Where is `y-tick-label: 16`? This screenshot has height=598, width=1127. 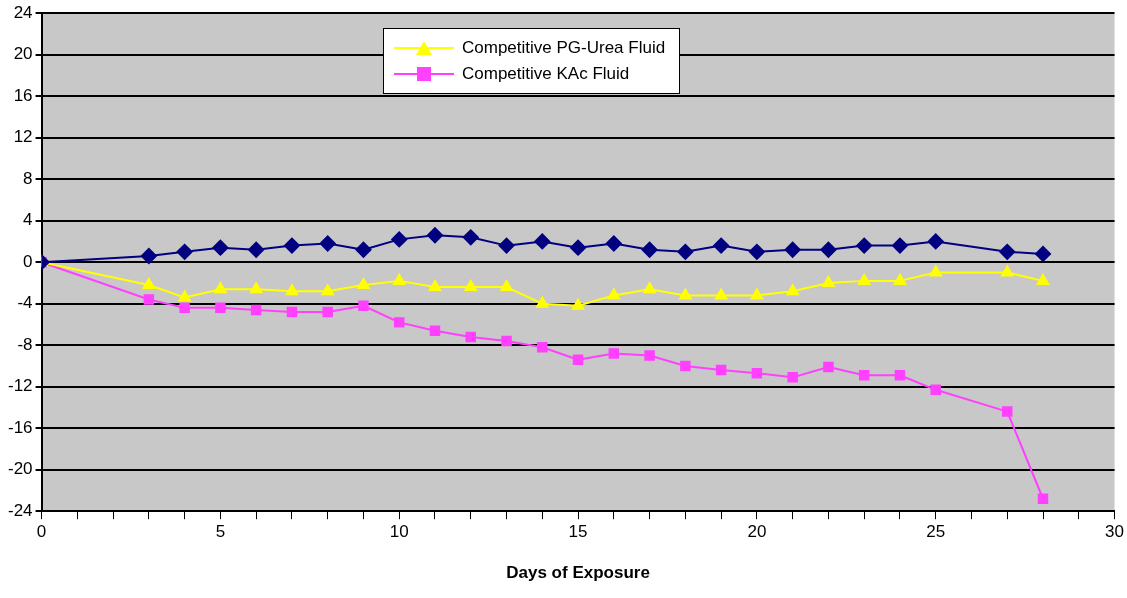
y-tick-label: 16 is located at coordinates (23, 95).